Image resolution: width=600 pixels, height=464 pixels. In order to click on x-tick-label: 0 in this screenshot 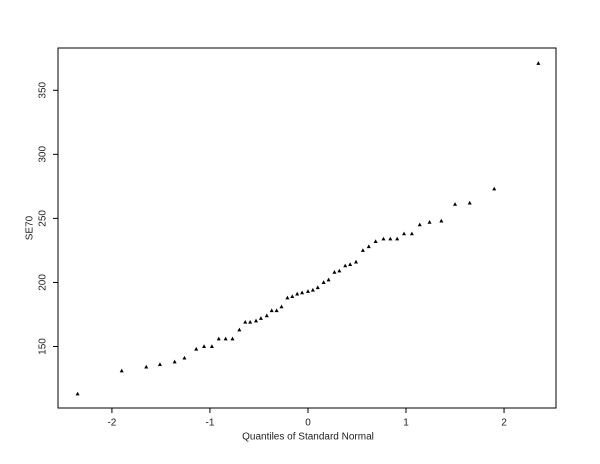, I will do `click(308, 423)`.